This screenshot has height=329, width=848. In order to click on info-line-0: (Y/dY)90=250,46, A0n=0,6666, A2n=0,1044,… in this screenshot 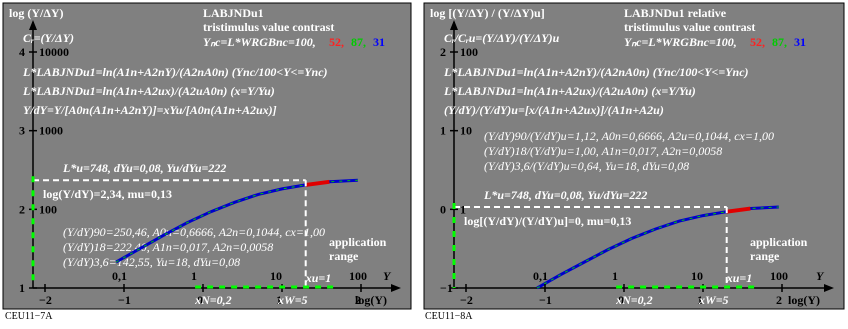, I will do `click(194, 232)`.